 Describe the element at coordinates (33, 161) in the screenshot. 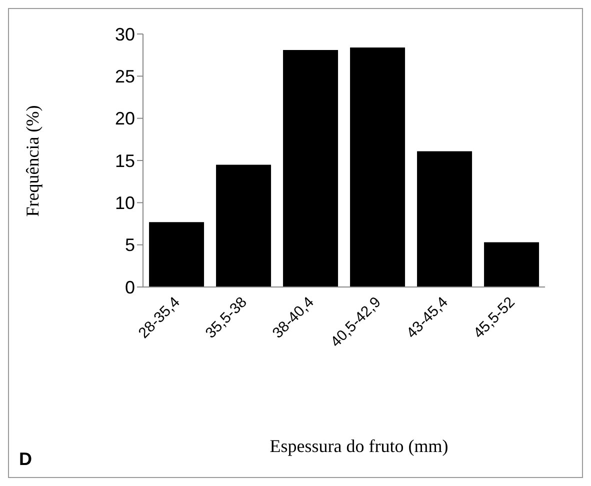

I see `y-axis-title: Frequência (%)` at that location.